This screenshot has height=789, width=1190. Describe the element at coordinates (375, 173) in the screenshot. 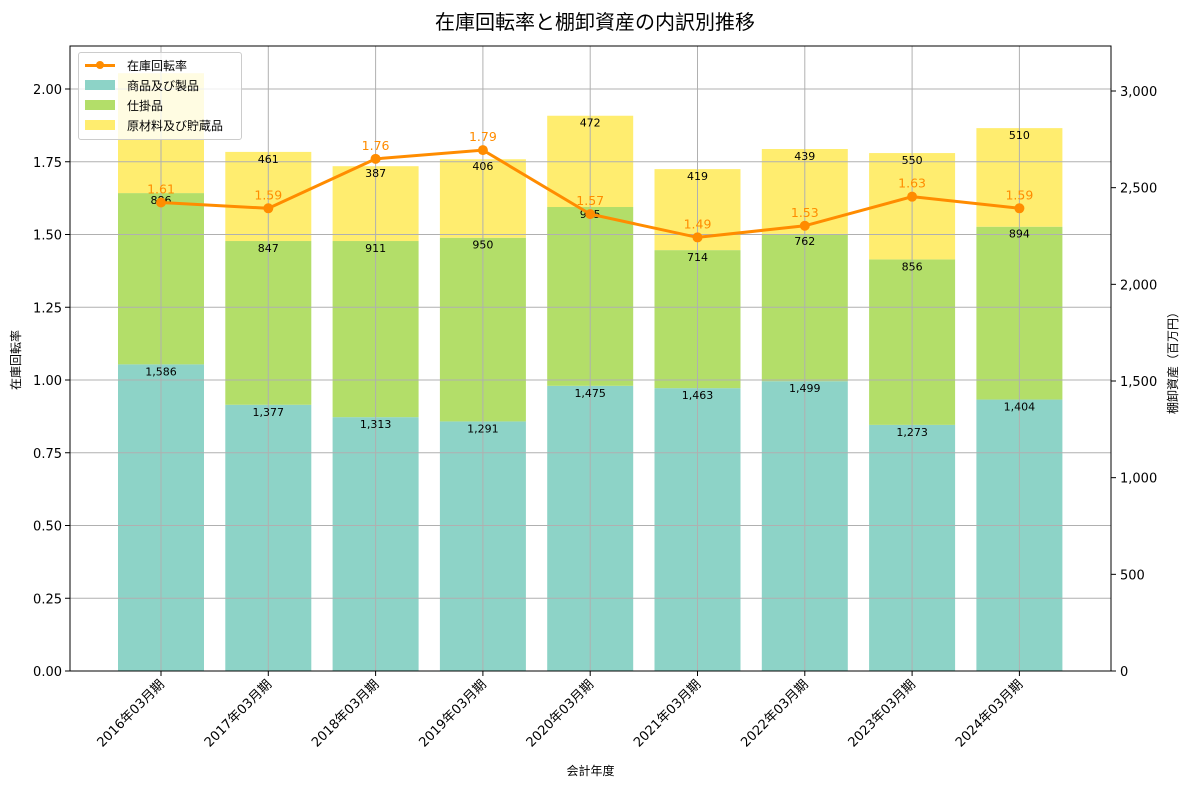

I see `bar-value-label: 387` at that location.